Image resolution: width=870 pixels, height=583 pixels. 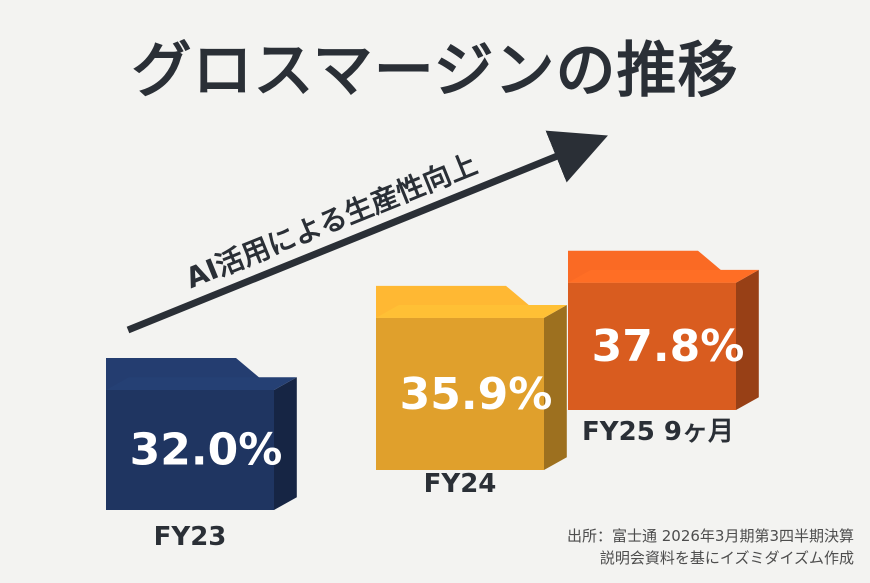 What do you see at coordinates (476, 394) in the screenshot?
I see `data-label-1: 35.9%` at bounding box center [476, 394].